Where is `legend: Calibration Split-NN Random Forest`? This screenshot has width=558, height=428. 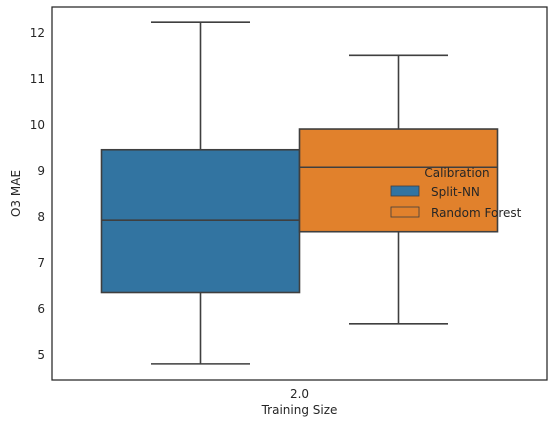 legend: Calibration Split-NN Random Forest is located at coordinates (456, 193).